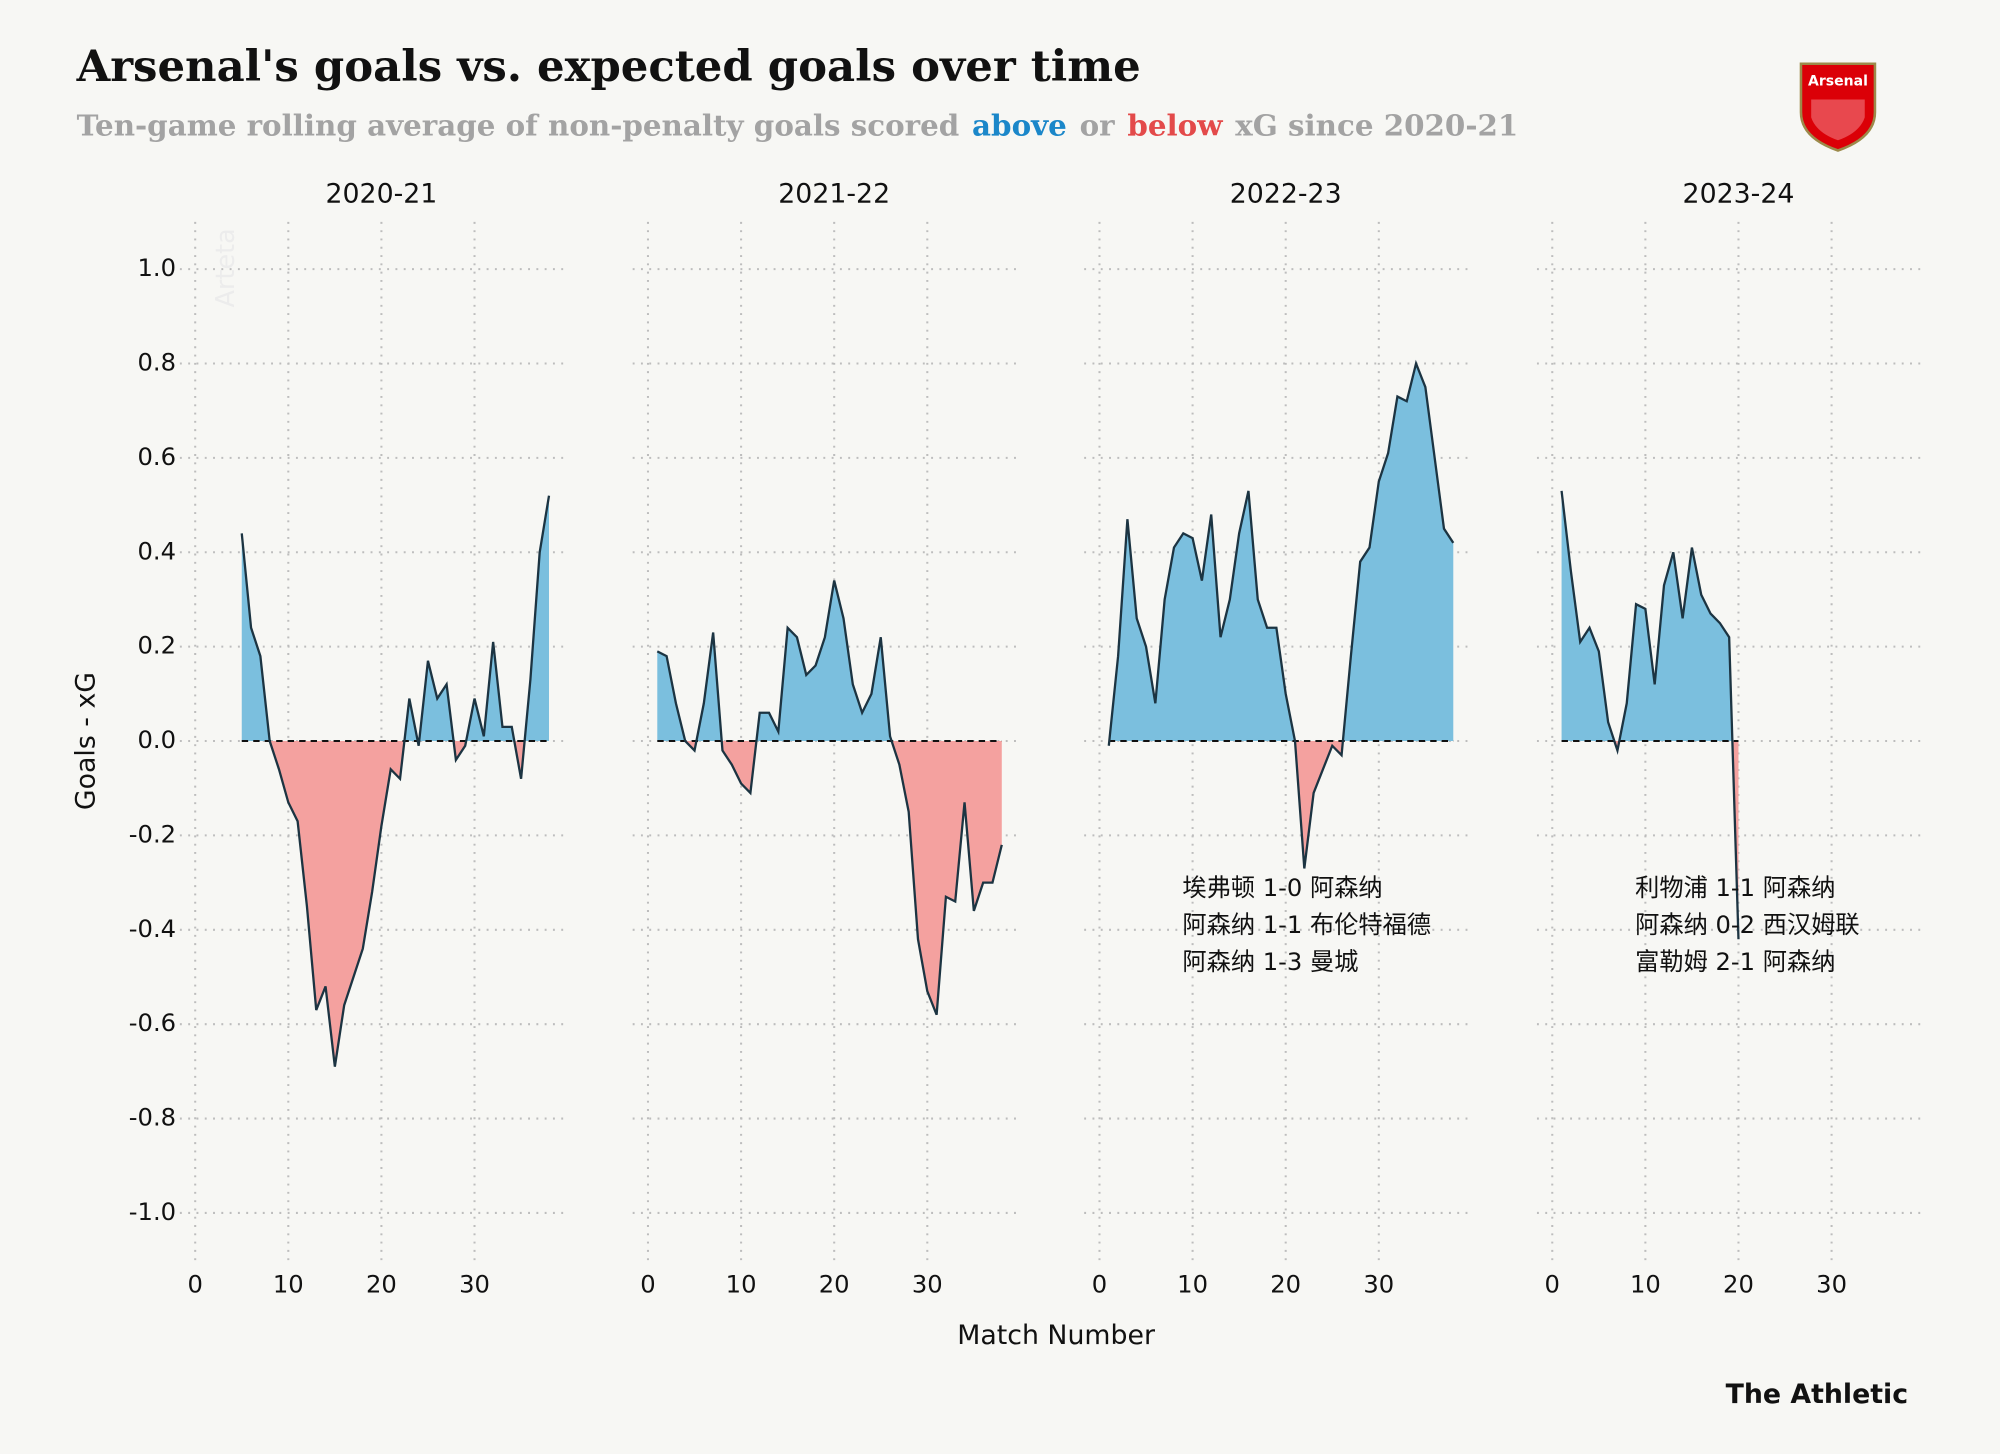 The image size is (2000, 1454). I want to click on y-tick-label: -0.2, so click(152, 834).